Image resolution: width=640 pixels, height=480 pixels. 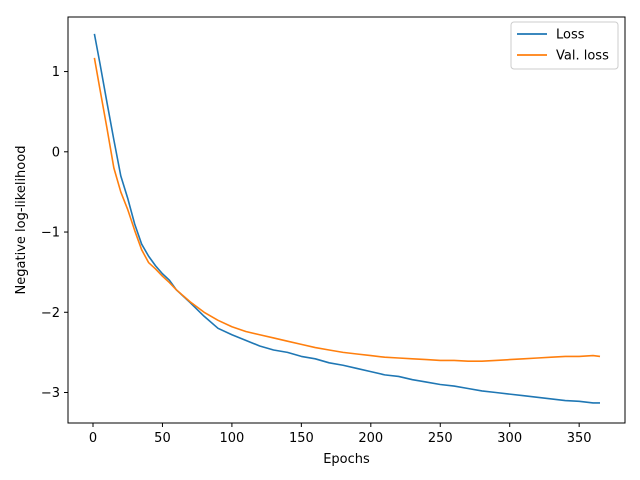 What do you see at coordinates (56, 72) in the screenshot?
I see `y-tick-label: 1` at bounding box center [56, 72].